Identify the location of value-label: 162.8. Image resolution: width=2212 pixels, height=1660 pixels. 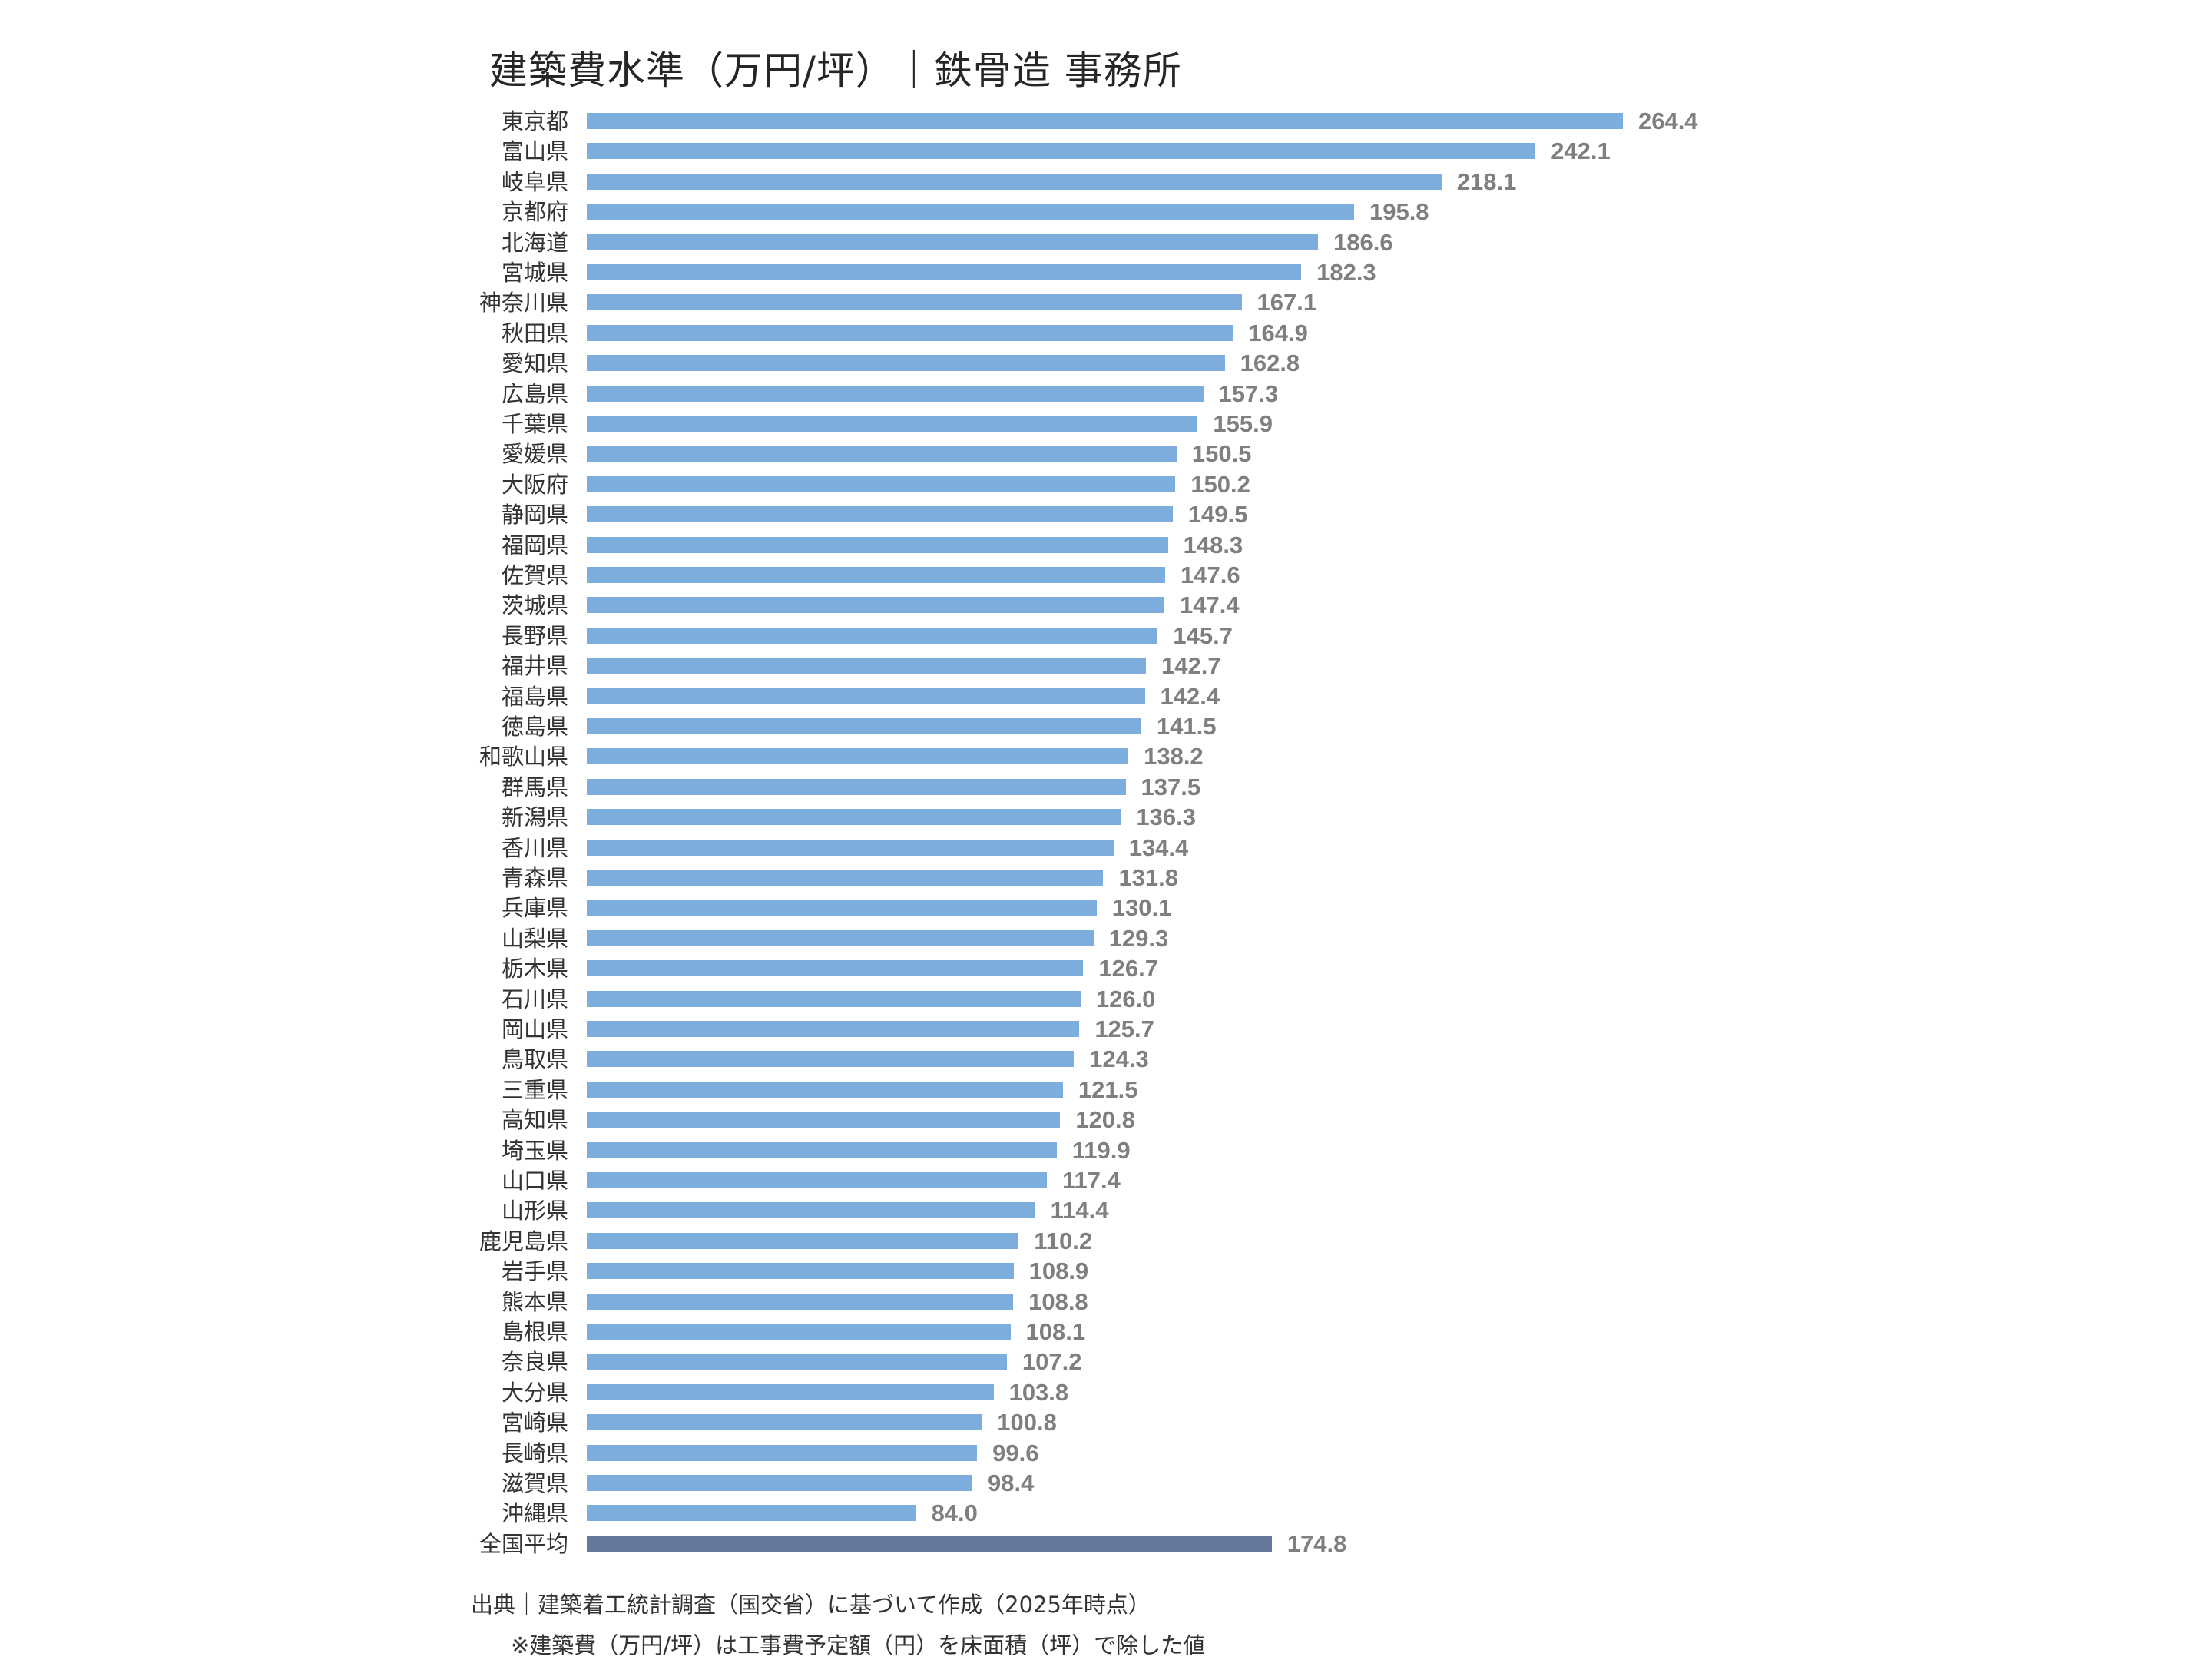
(1270, 363).